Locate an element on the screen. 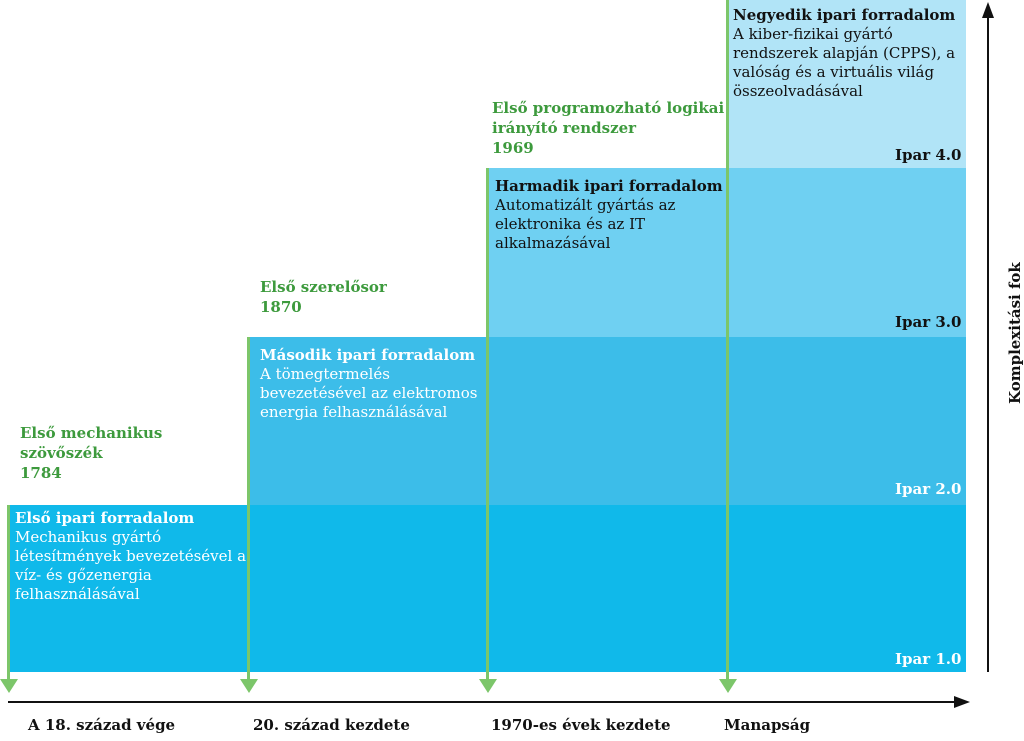  level-label-ipar-4: Ipar 4.0 is located at coordinates (928, 155).